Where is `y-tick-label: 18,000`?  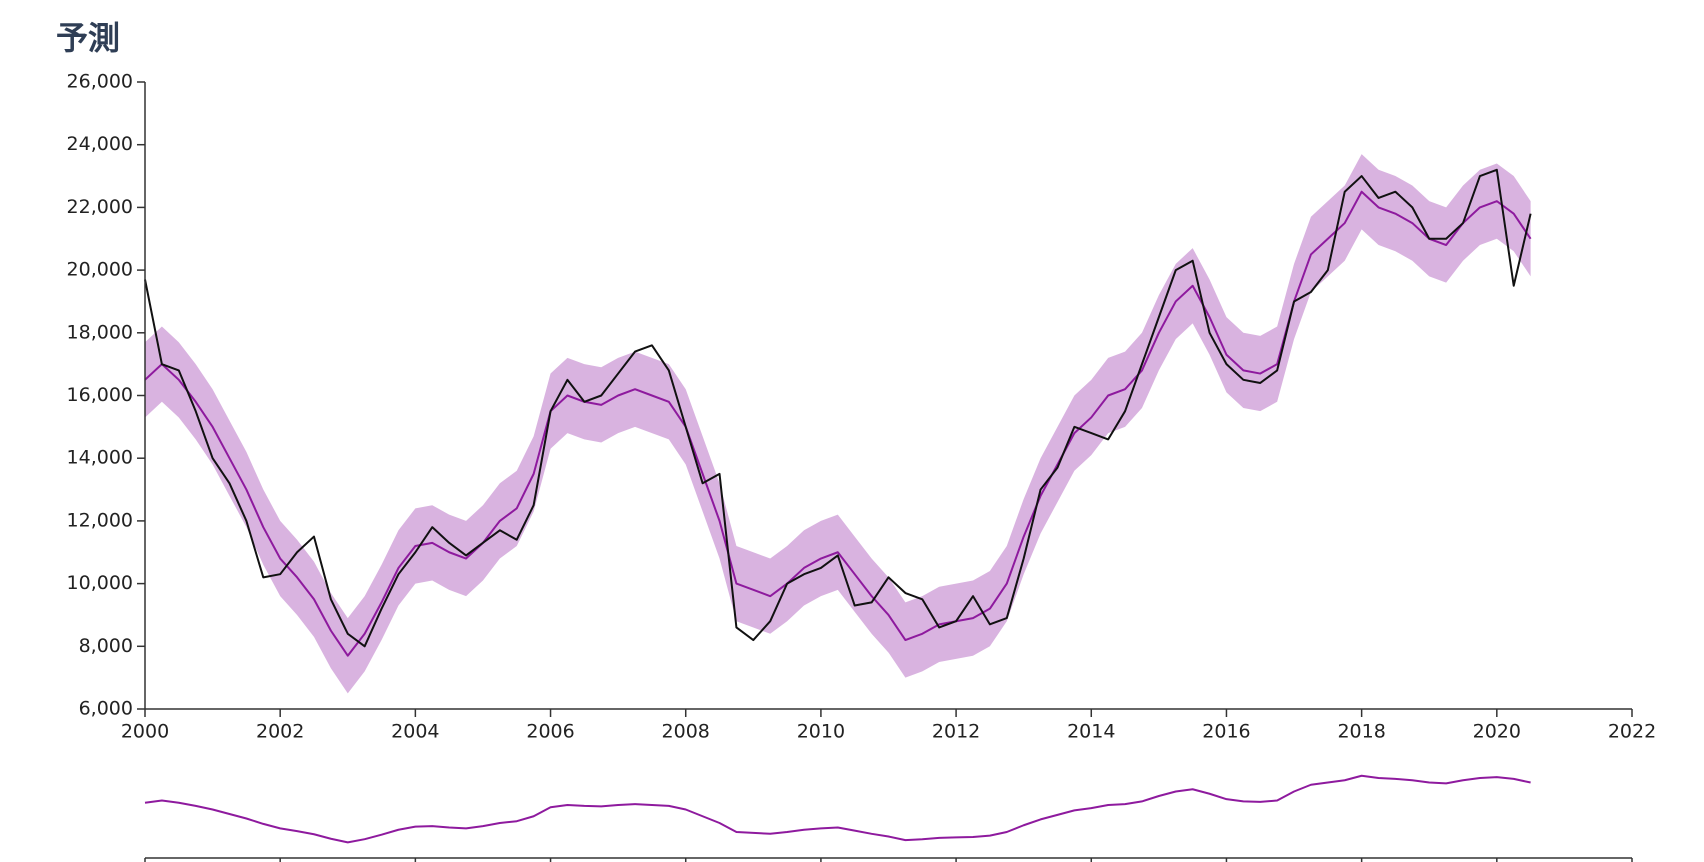
y-tick-label: 18,000 is located at coordinates (100, 332).